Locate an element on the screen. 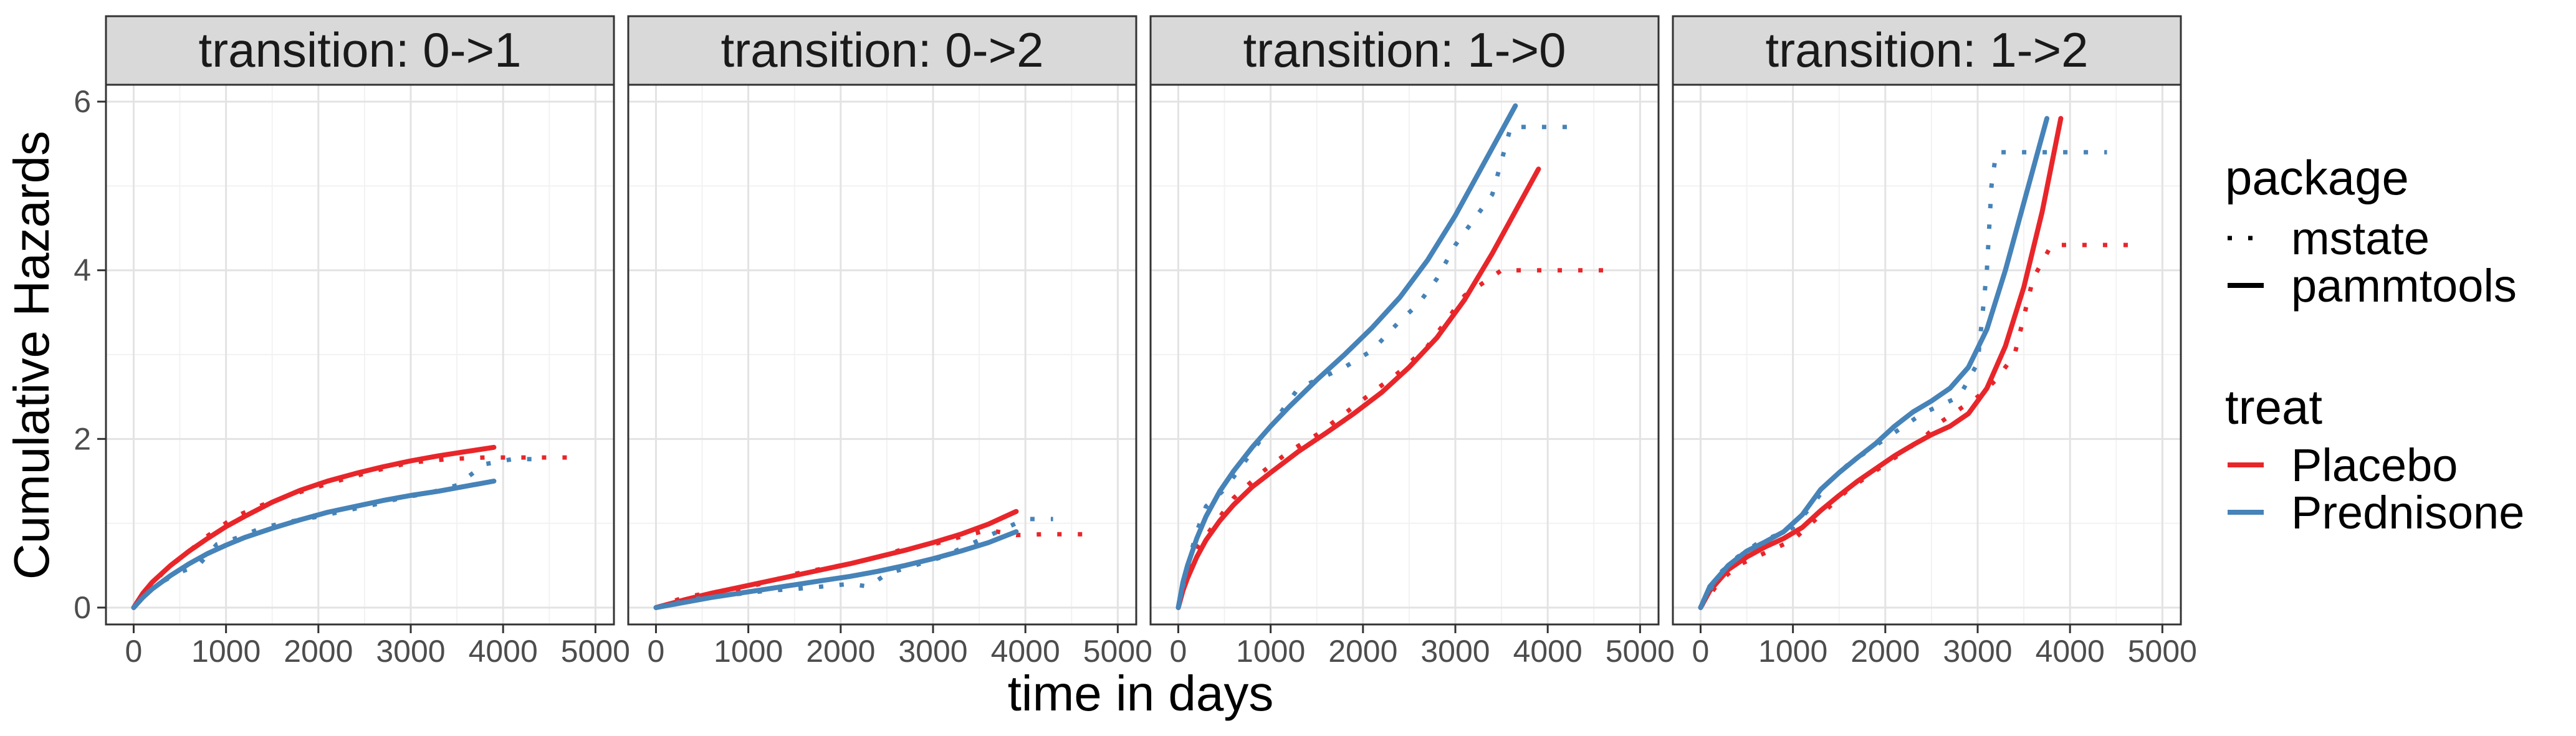  y-tick-label: 2 is located at coordinates (82, 439).